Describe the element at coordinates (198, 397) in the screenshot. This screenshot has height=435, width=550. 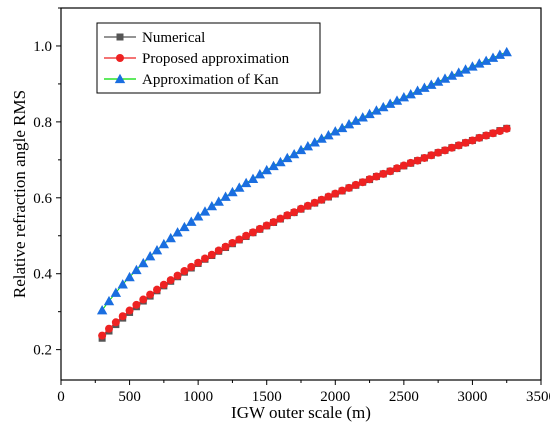
I see `x-tick-label: 1000` at that location.